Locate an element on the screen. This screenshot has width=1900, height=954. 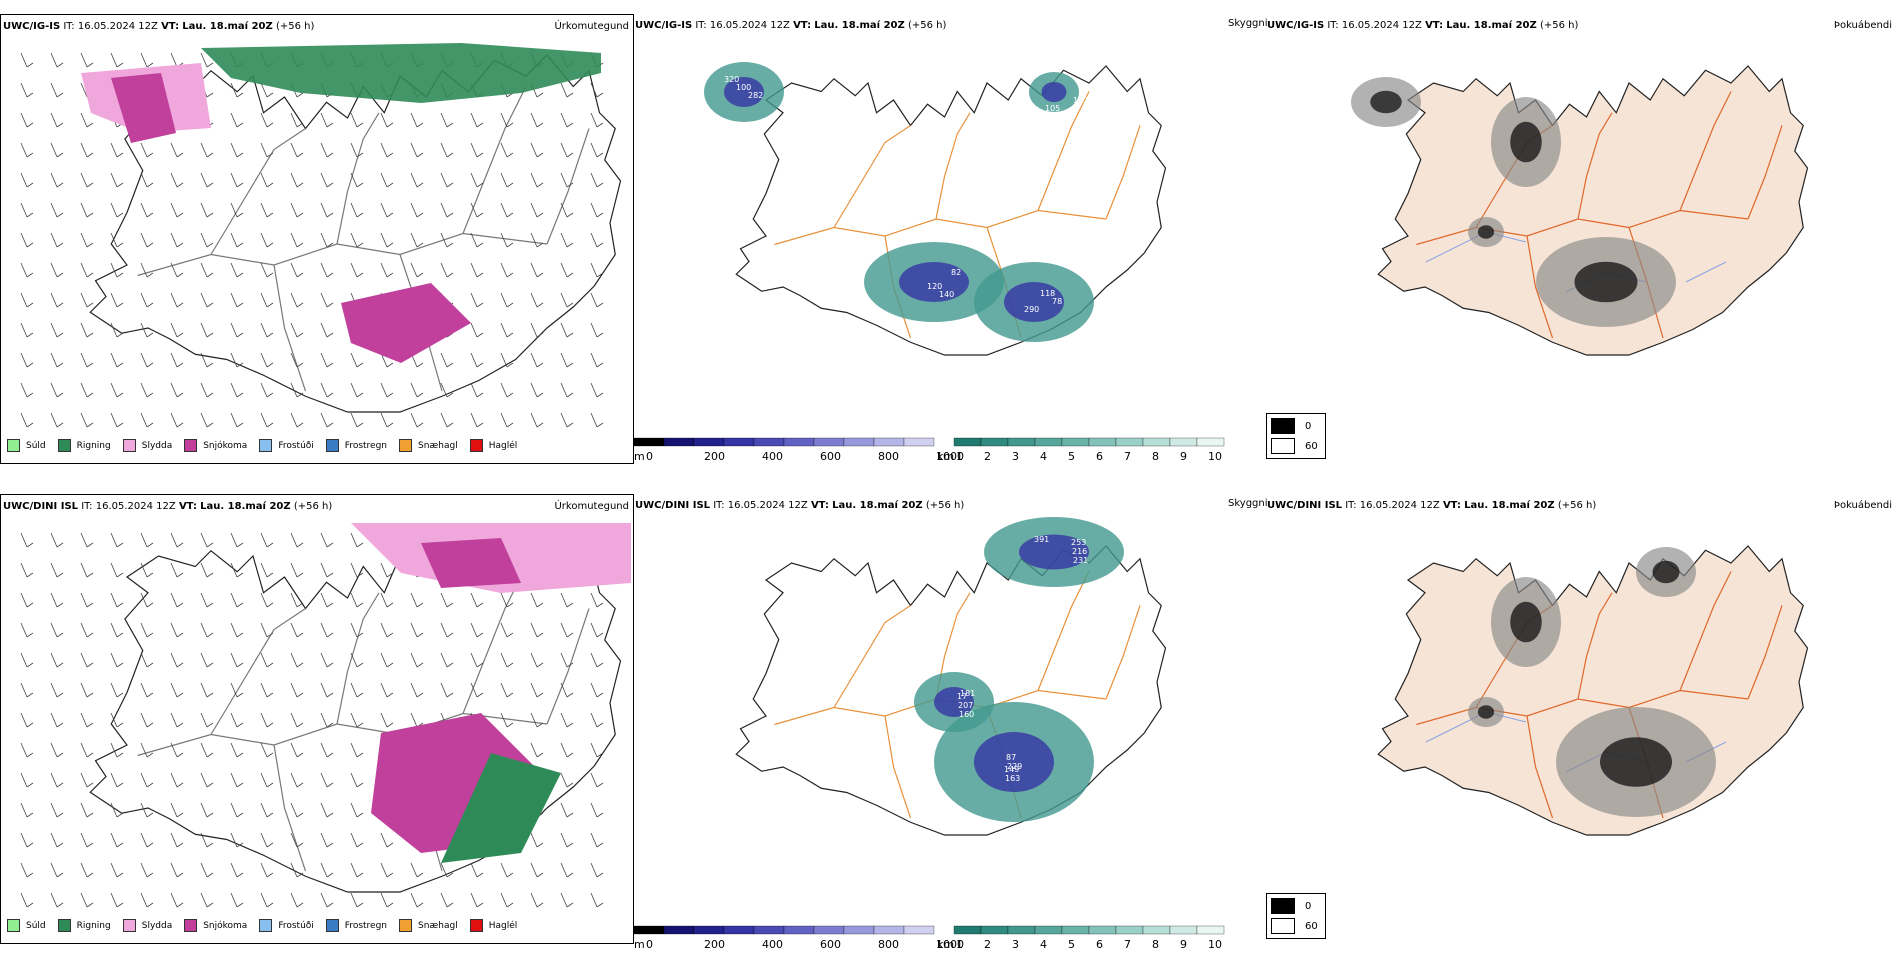
precip-kind-label: Úrkomutegund is located at coordinates (591, 506).